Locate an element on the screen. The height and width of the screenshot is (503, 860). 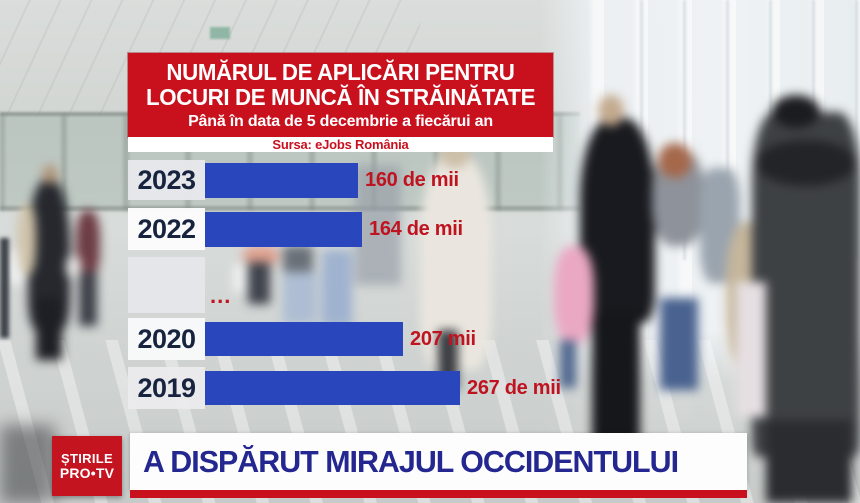
year-label: 2022 is located at coordinates (166, 228).